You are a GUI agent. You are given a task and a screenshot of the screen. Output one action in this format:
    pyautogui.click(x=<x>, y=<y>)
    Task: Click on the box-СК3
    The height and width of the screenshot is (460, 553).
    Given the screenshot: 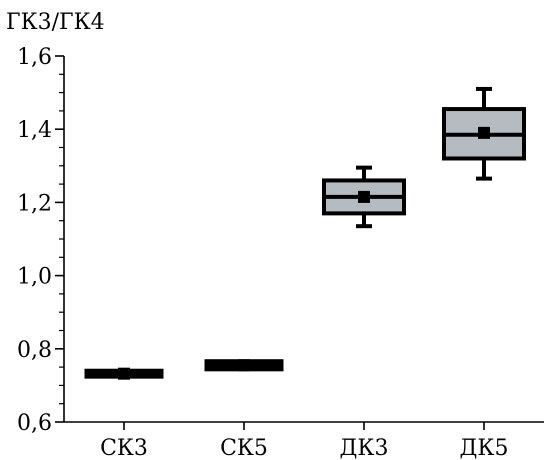 What is the action you would take?
    pyautogui.click(x=124, y=373)
    